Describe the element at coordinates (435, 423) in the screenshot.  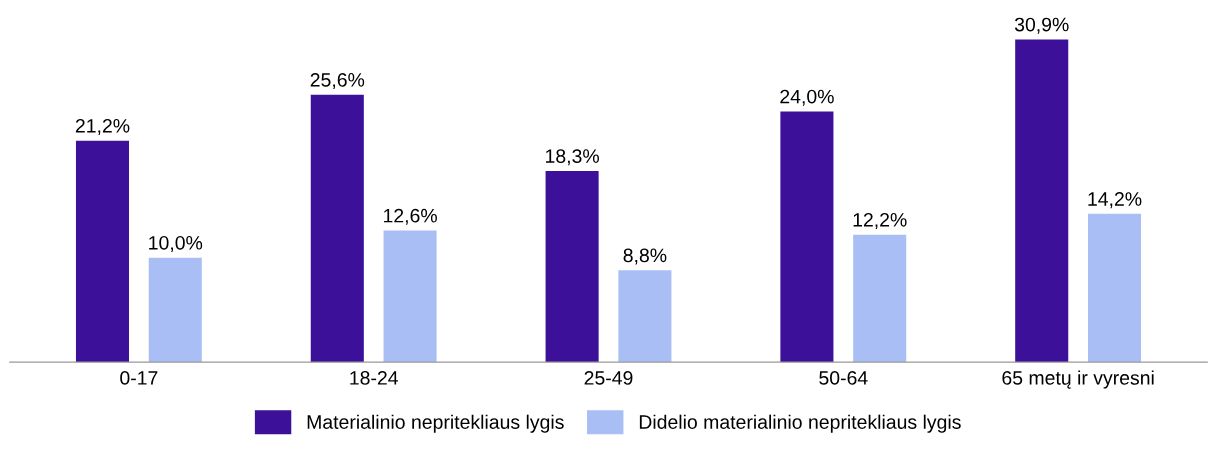
I see `legend-label: Materialinio nepritekliaus lygis` at that location.